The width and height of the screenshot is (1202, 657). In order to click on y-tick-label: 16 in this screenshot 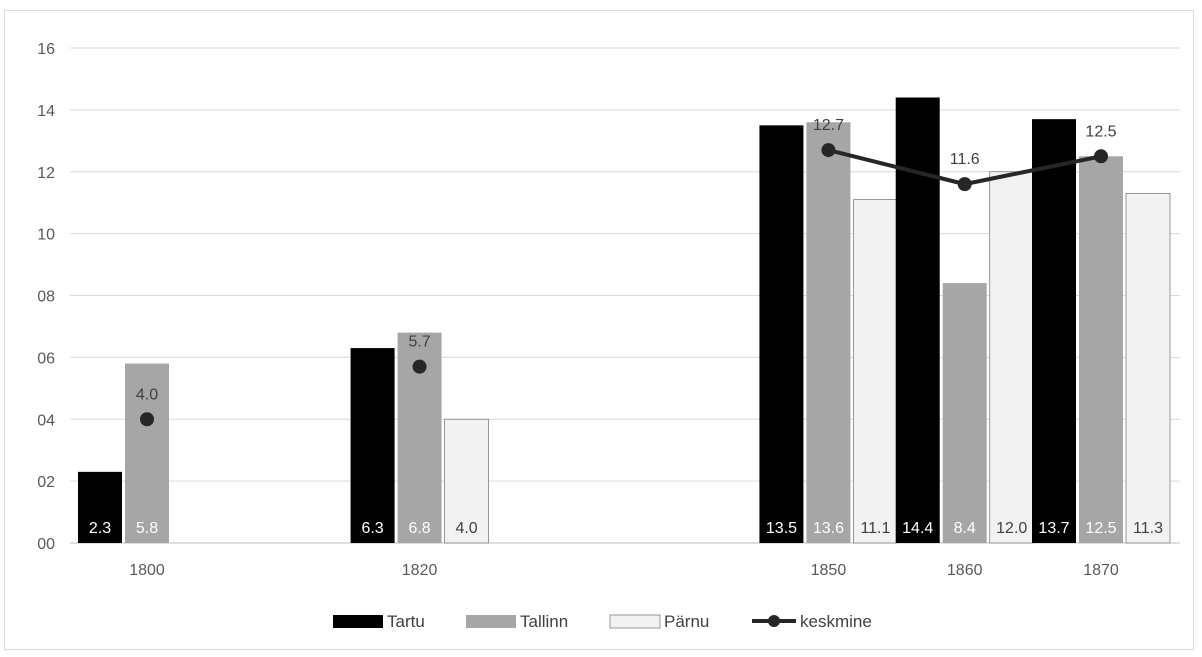, I will do `click(46, 49)`.